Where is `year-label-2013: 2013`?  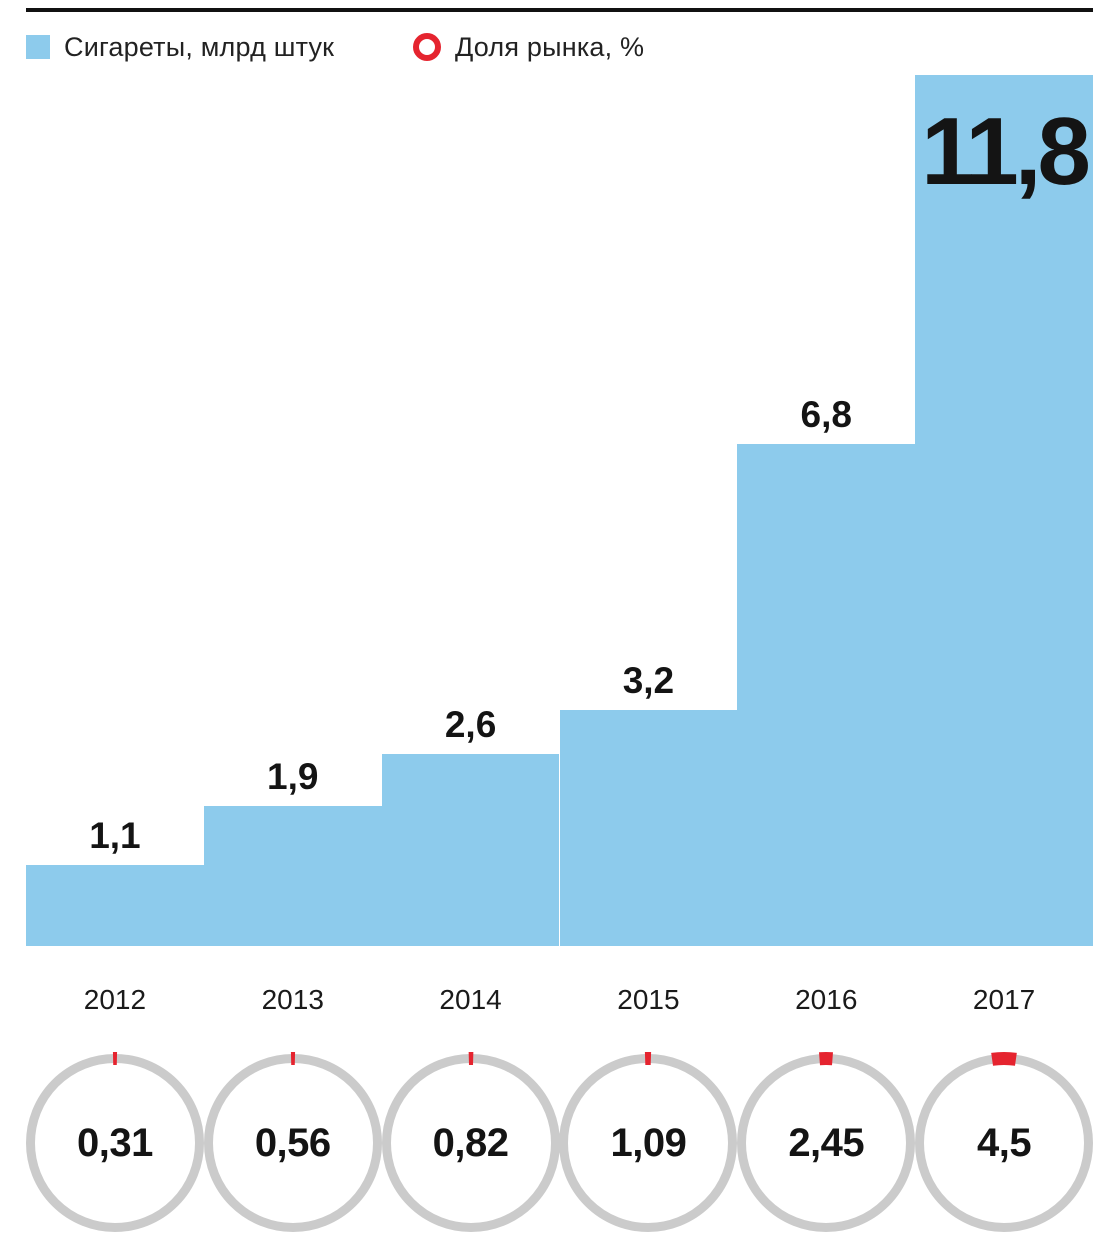
year-label-2013: 2013 is located at coordinates (292, 999).